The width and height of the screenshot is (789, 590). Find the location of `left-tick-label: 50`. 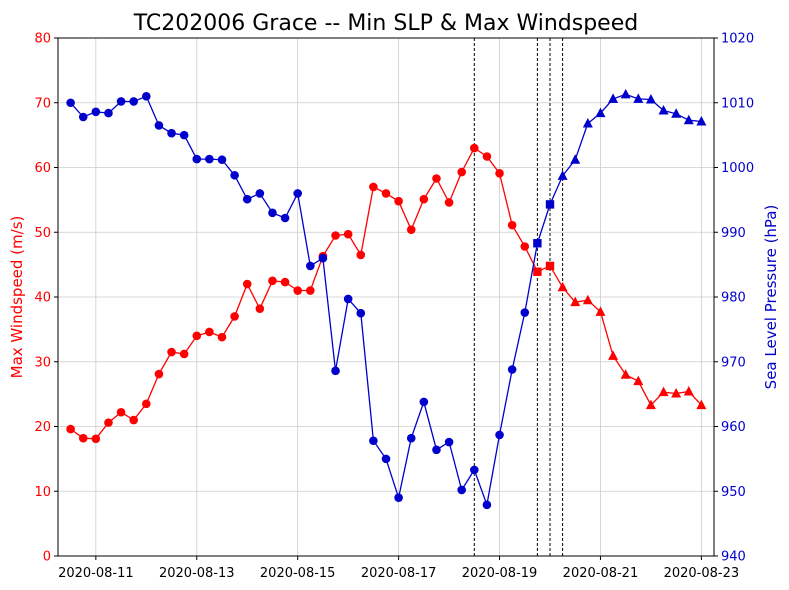

left-tick-label: 50 is located at coordinates (42, 233).